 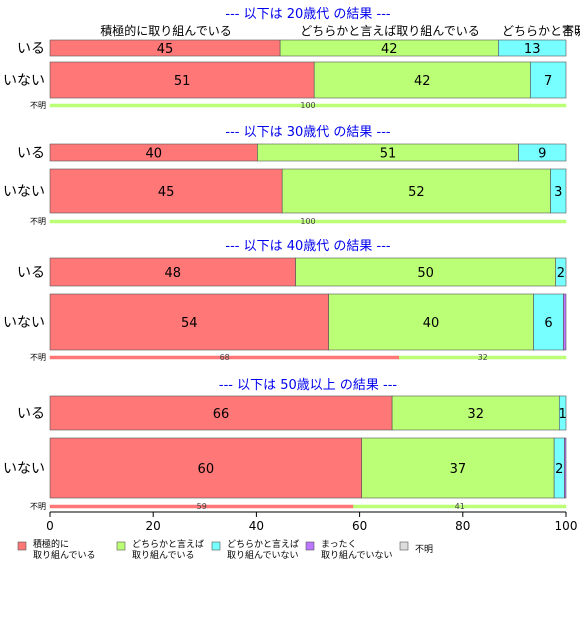 What do you see at coordinates (50, 526) in the screenshot?
I see `x-tick-label: 0` at bounding box center [50, 526].